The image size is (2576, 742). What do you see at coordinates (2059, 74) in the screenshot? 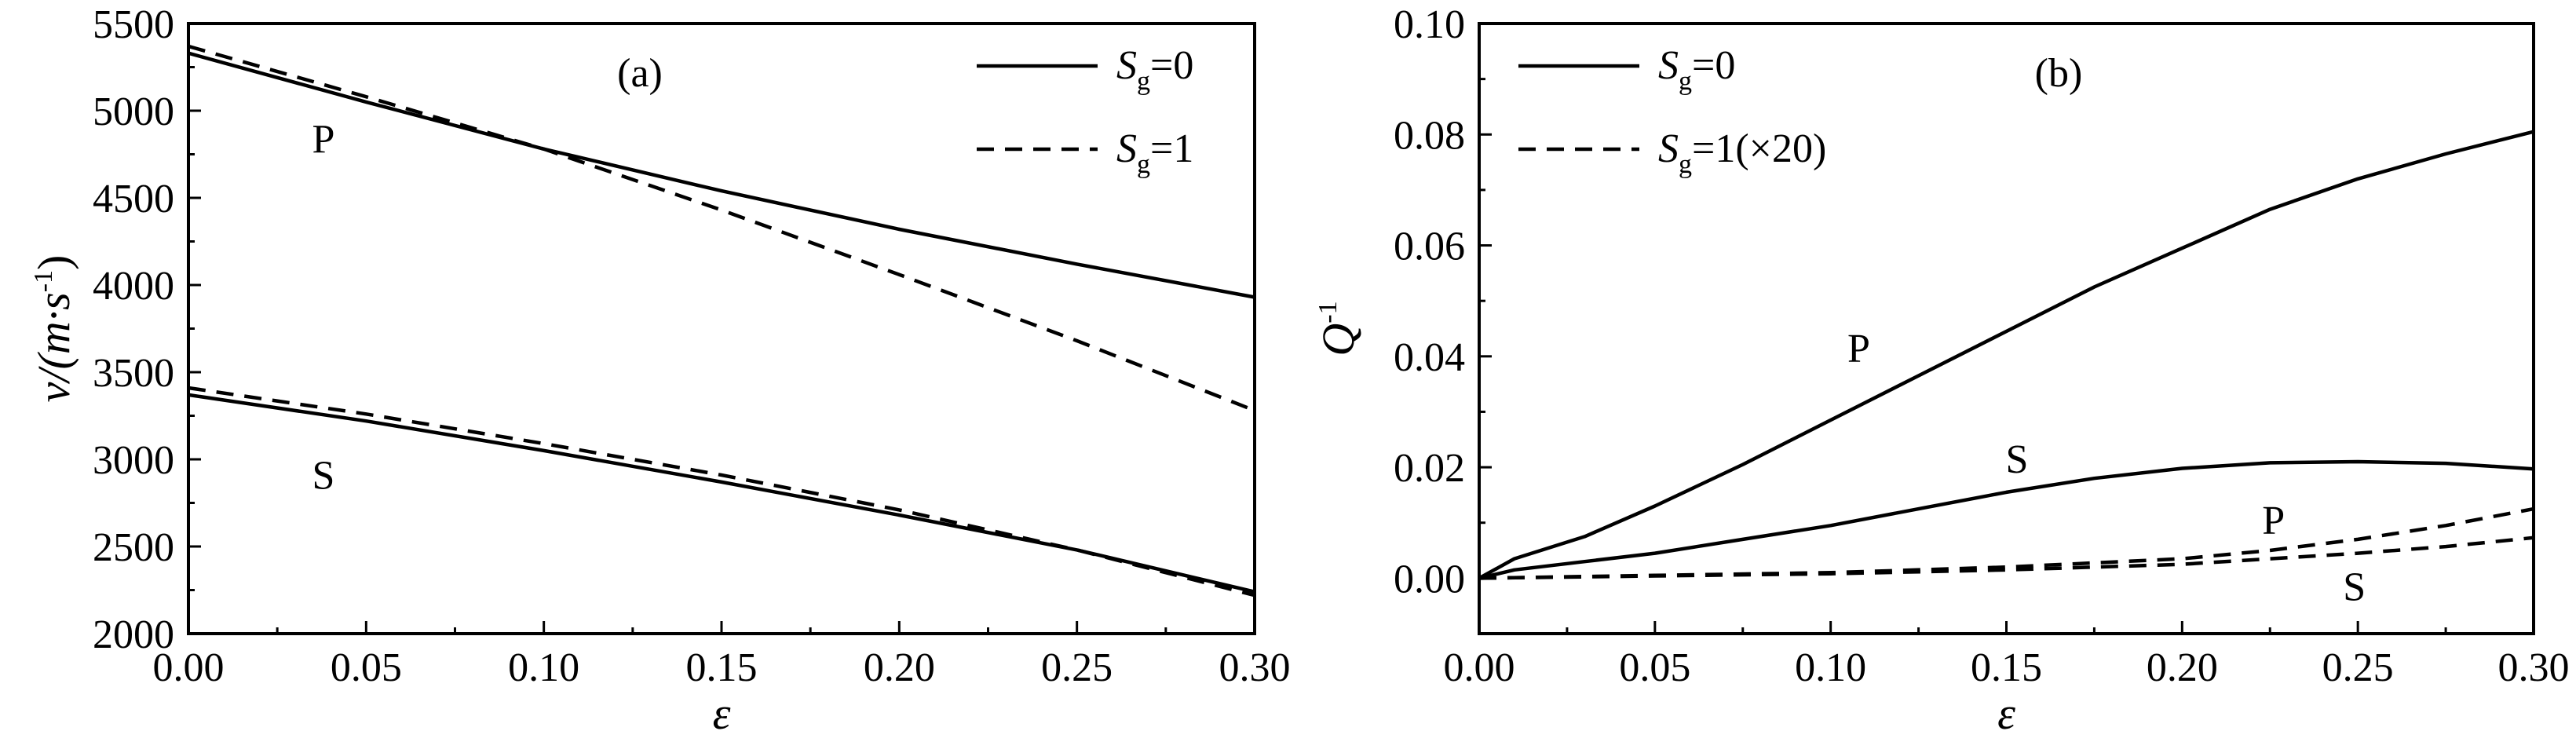
I see `panel-label: (b)` at bounding box center [2059, 74].